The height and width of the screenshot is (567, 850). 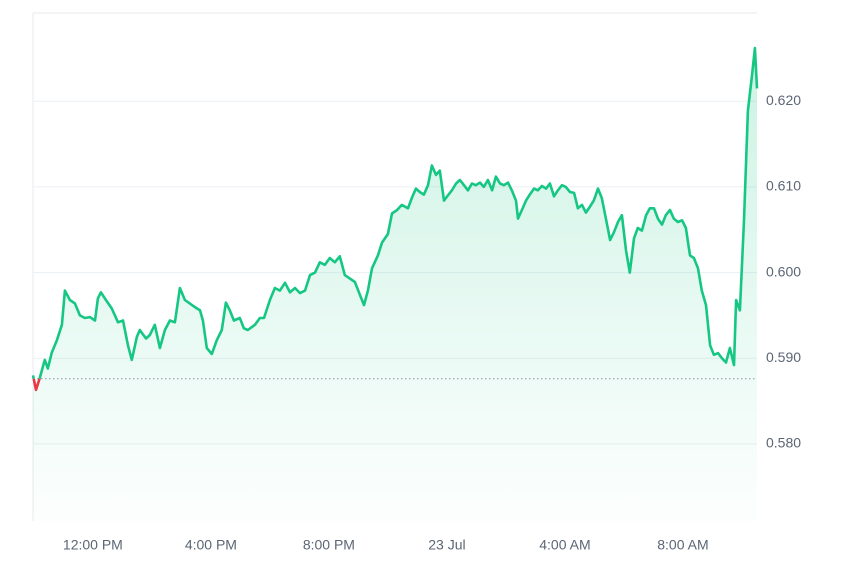 I want to click on y-tick-label: 0.600, so click(x=783, y=271).